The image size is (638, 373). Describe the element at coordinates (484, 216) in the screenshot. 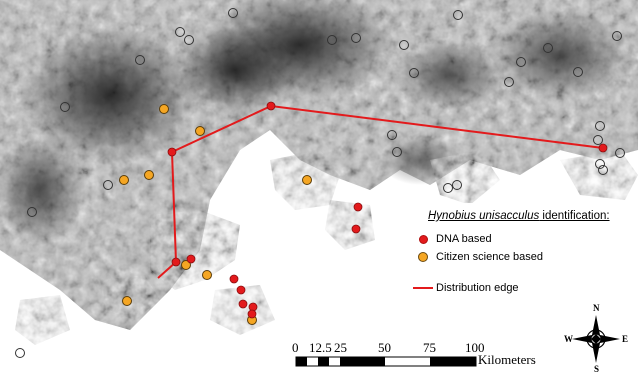

I see `species-name: Hynobius unisacculus` at that location.